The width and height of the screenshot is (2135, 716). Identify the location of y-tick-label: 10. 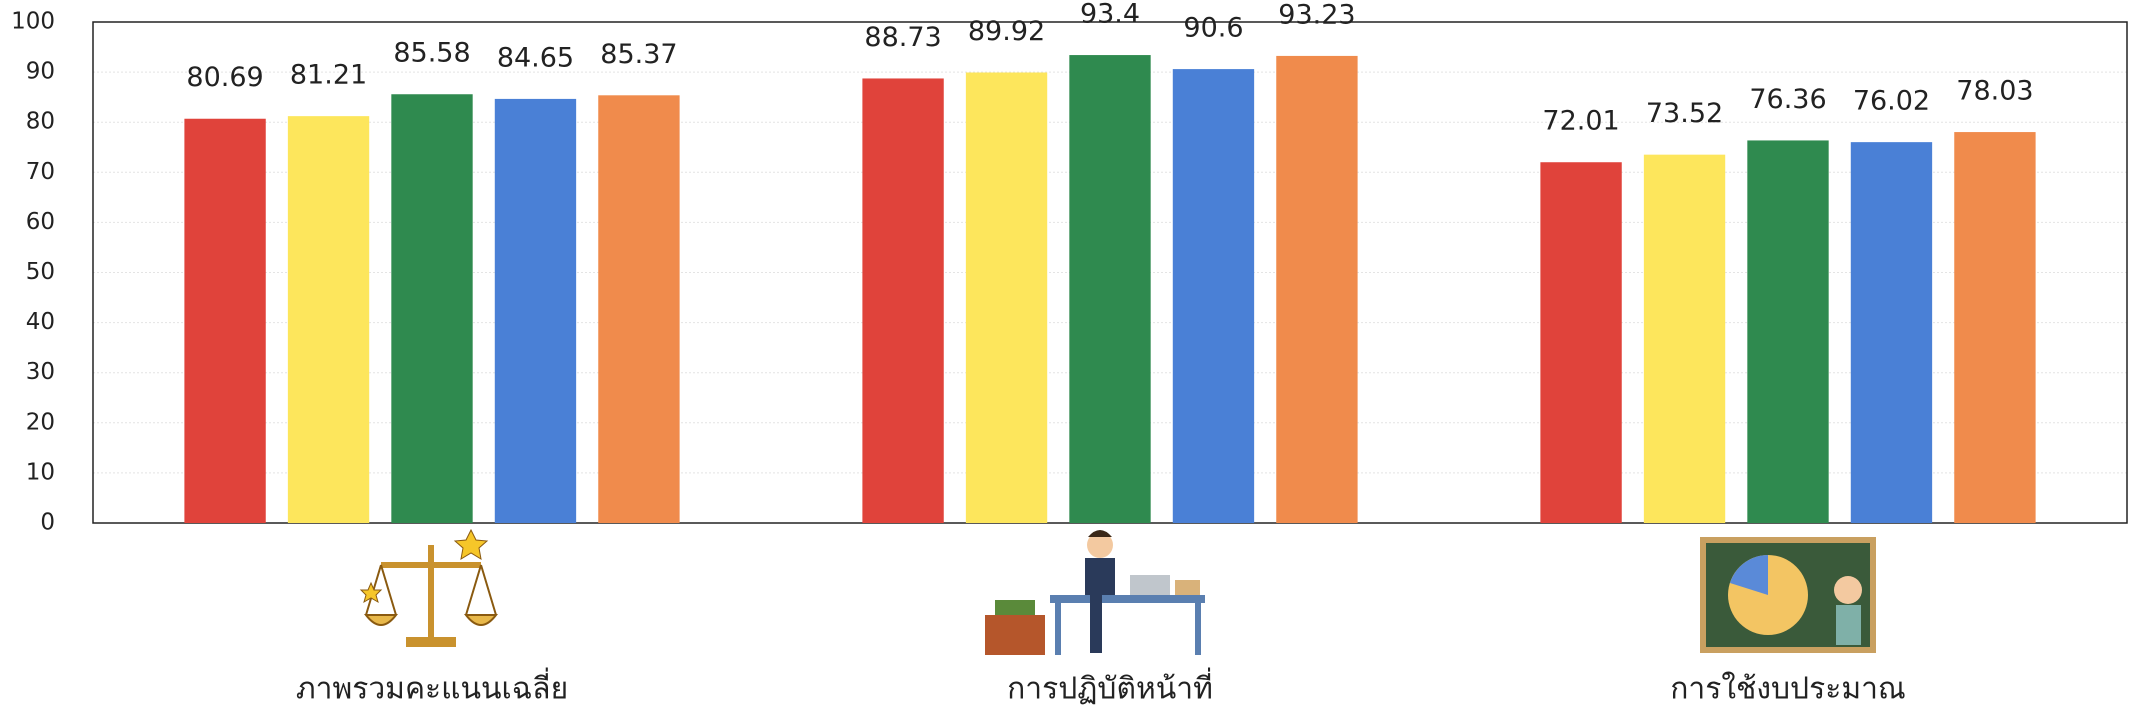
(40, 472).